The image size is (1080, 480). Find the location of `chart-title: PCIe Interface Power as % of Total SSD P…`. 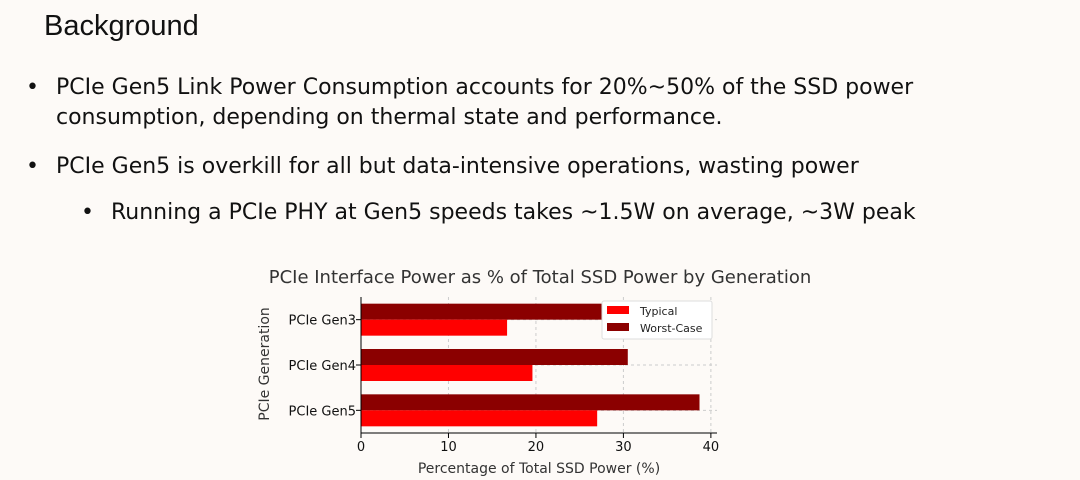

chart-title: PCIe Interface Power as % of Total SSD P… is located at coordinates (540, 277).